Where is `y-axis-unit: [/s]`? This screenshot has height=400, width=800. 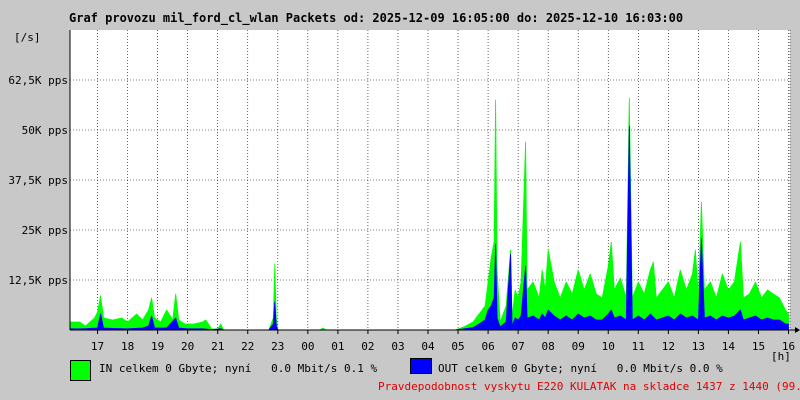
y-axis-unit: [/s] is located at coordinates (27, 37).